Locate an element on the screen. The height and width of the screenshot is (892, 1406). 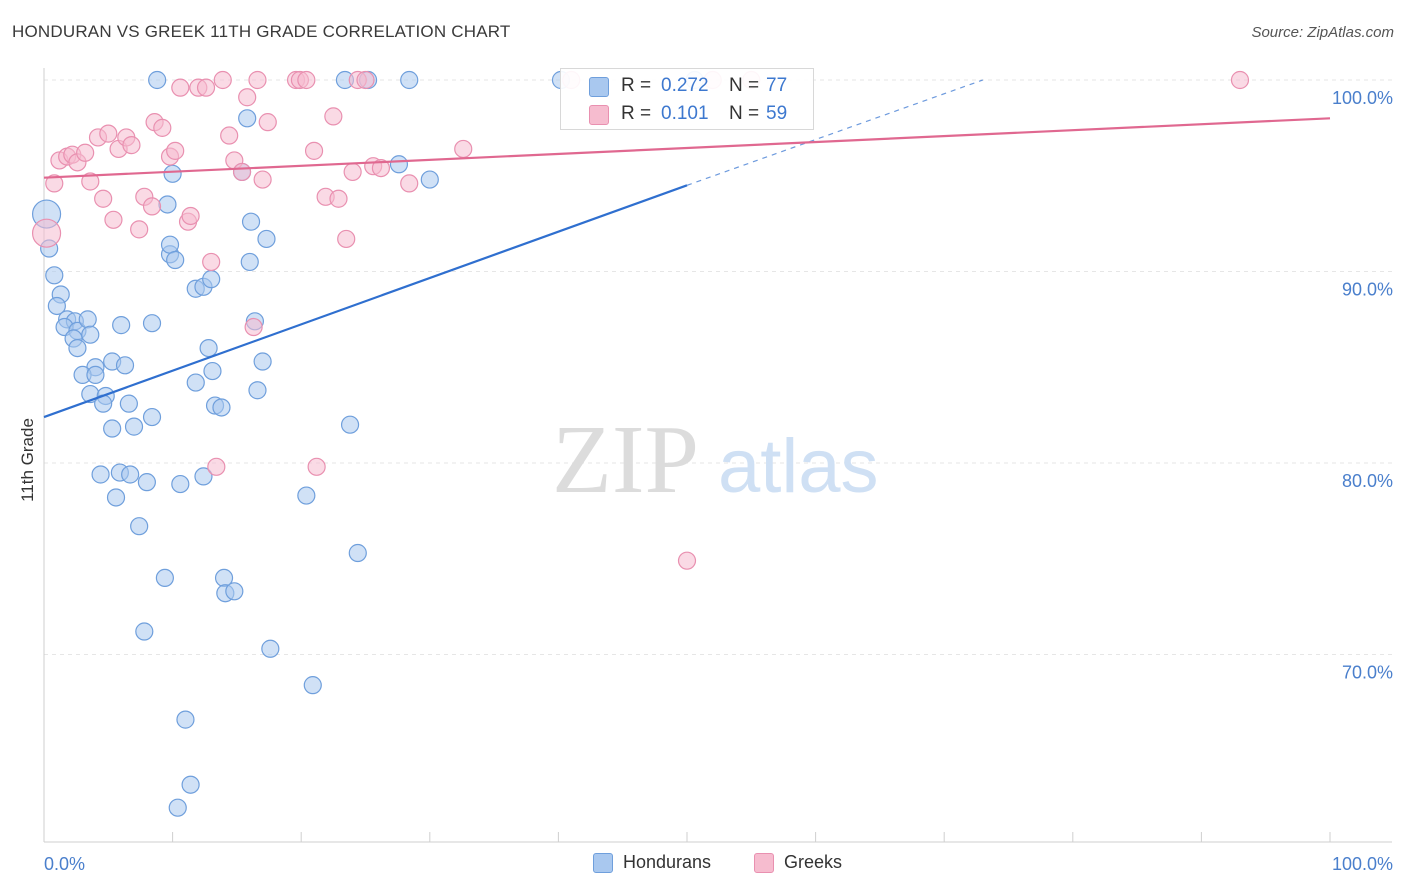
bottom-legend: Hondurans Greeks is located at coordinates (703, 865).